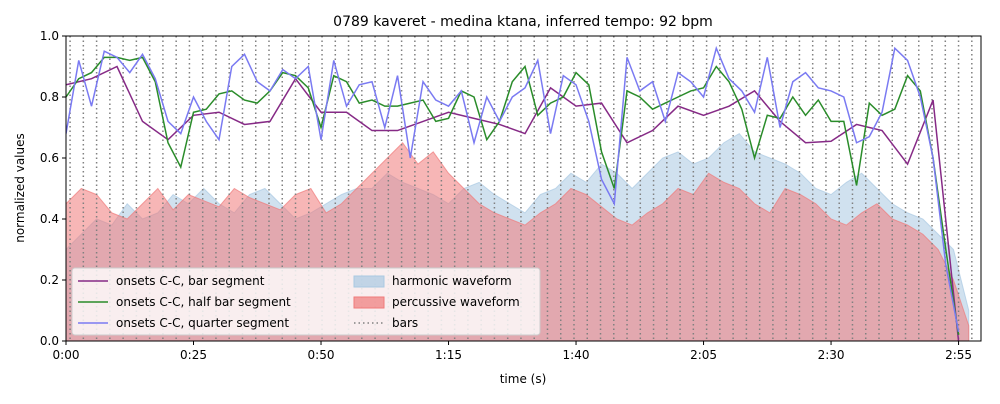 The height and width of the screenshot is (404, 1000). What do you see at coordinates (49, 219) in the screenshot?
I see `y-tick-label: 0.4` at bounding box center [49, 219].